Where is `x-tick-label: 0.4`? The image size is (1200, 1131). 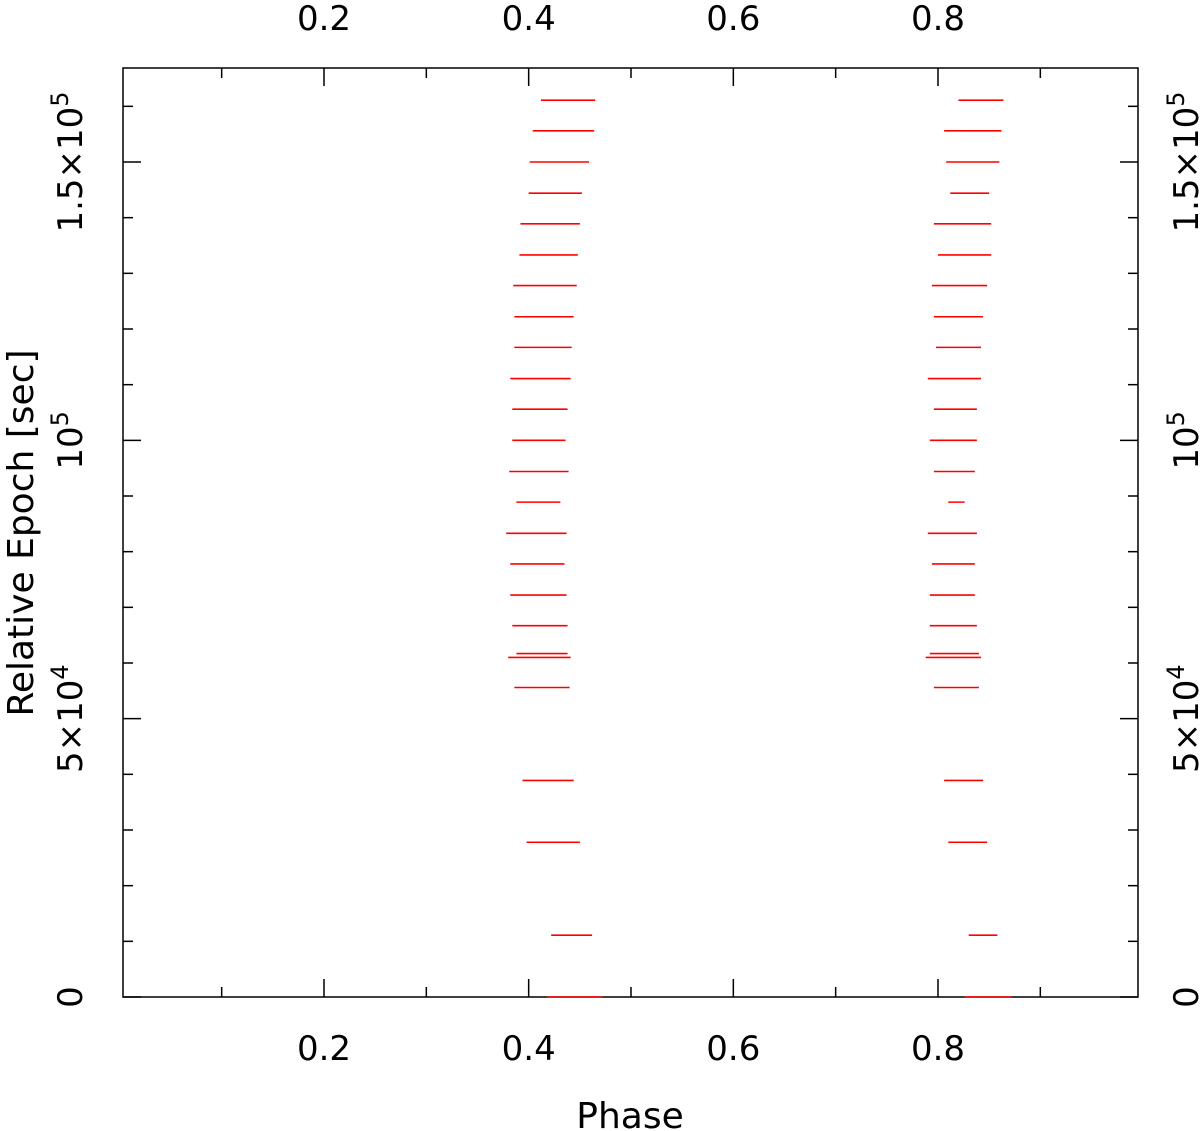 x-tick-label: 0.4 is located at coordinates (529, 1049).